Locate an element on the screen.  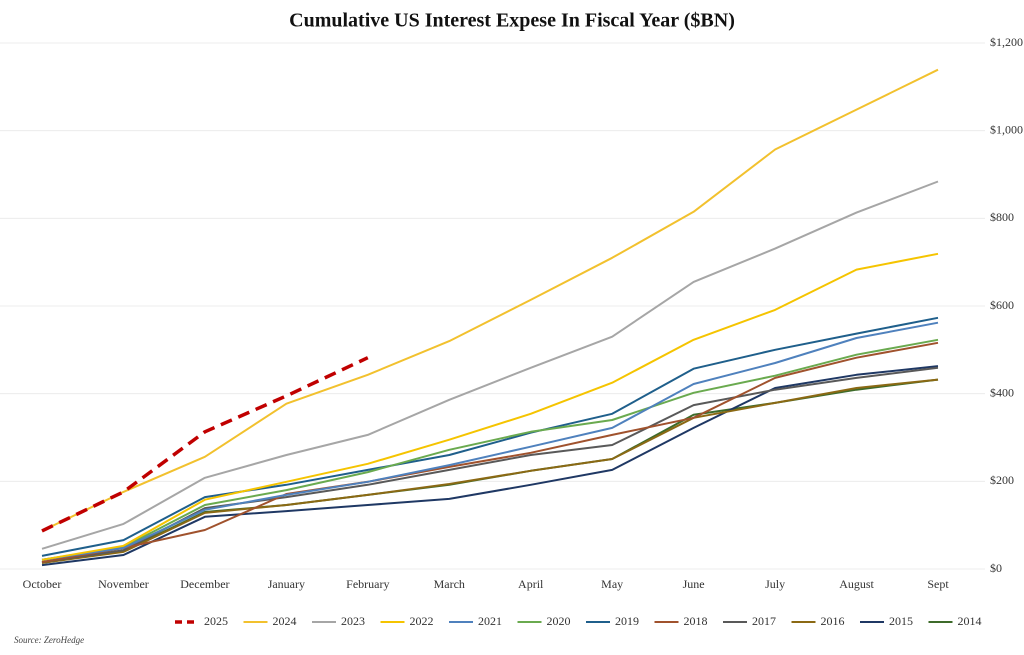
y-tick-label: $400 is located at coordinates (1002, 392).